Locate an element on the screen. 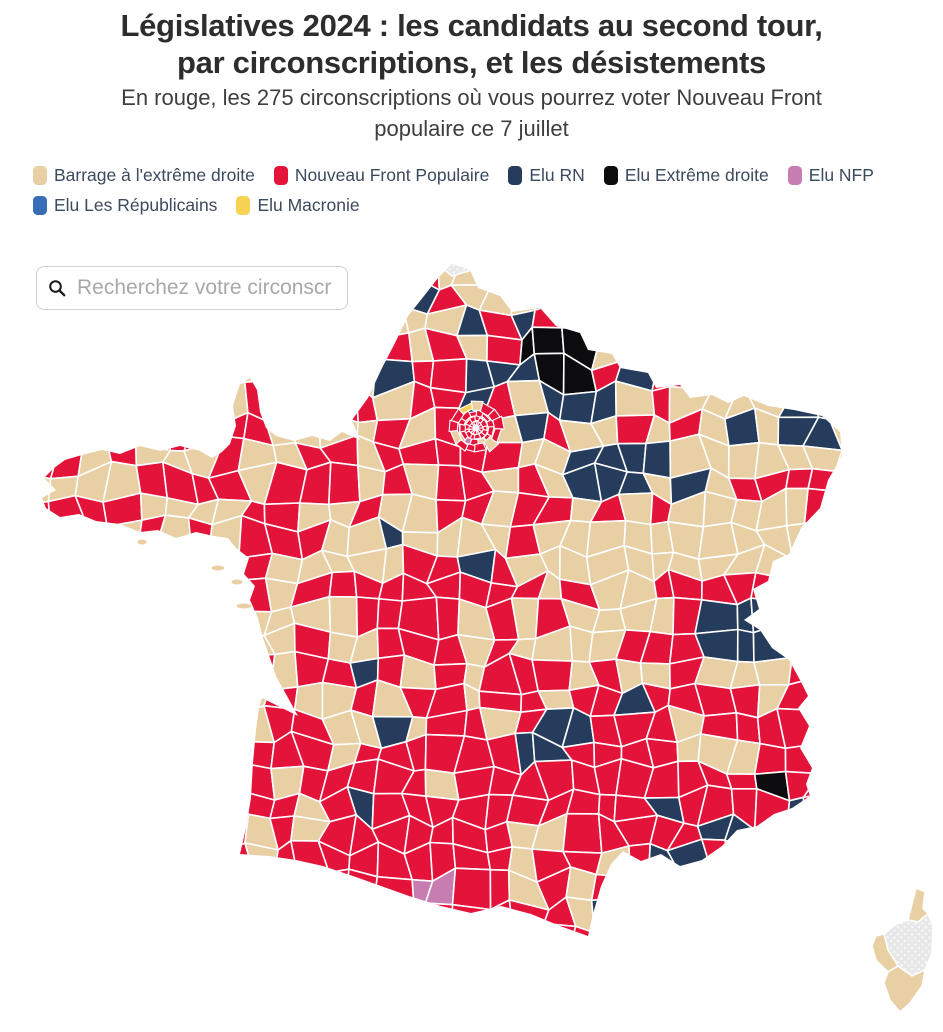 This screenshot has width=943, height=1032. corsica-region-cell is located at coordinates (904, 989).